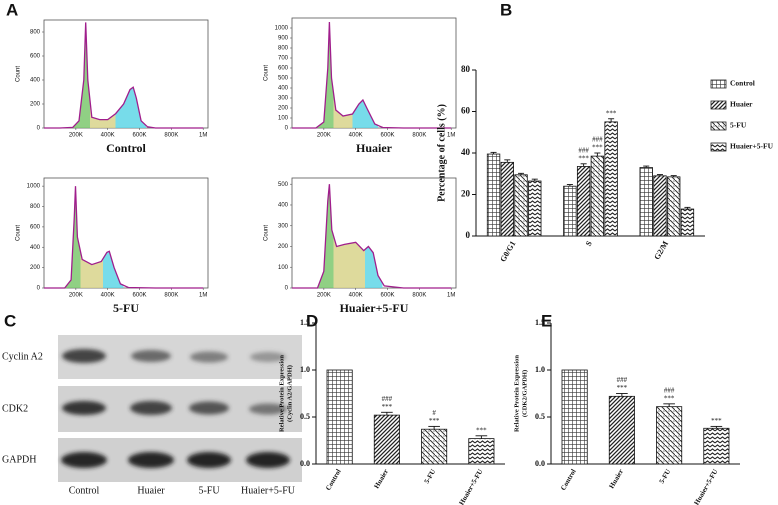 This screenshot has height=505, width=778. What do you see at coordinates (381, 479) in the screenshot?
I see `x-tick-label: Huaier` at bounding box center [381, 479].